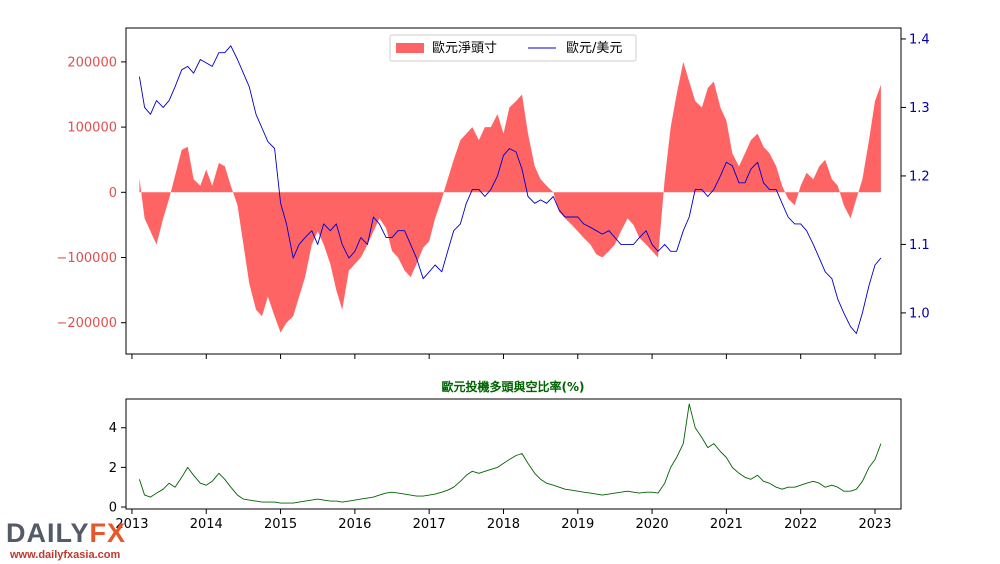 This screenshot has width=1000, height=564. Describe the element at coordinates (131, 524) in the screenshot. I see `x-tick-label: 2013` at that location.